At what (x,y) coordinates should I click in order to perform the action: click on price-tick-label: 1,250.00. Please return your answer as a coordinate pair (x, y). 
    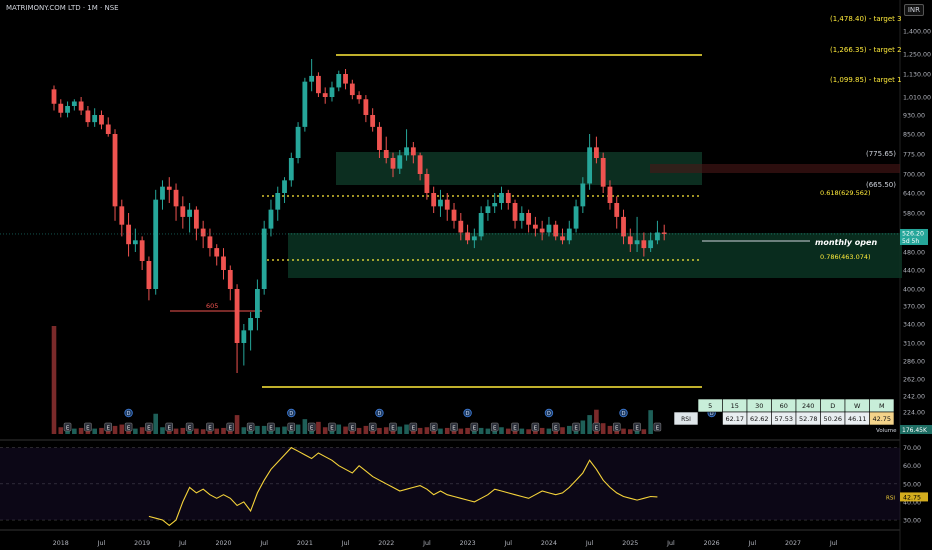
    Looking at the image, I should click on (917, 55).